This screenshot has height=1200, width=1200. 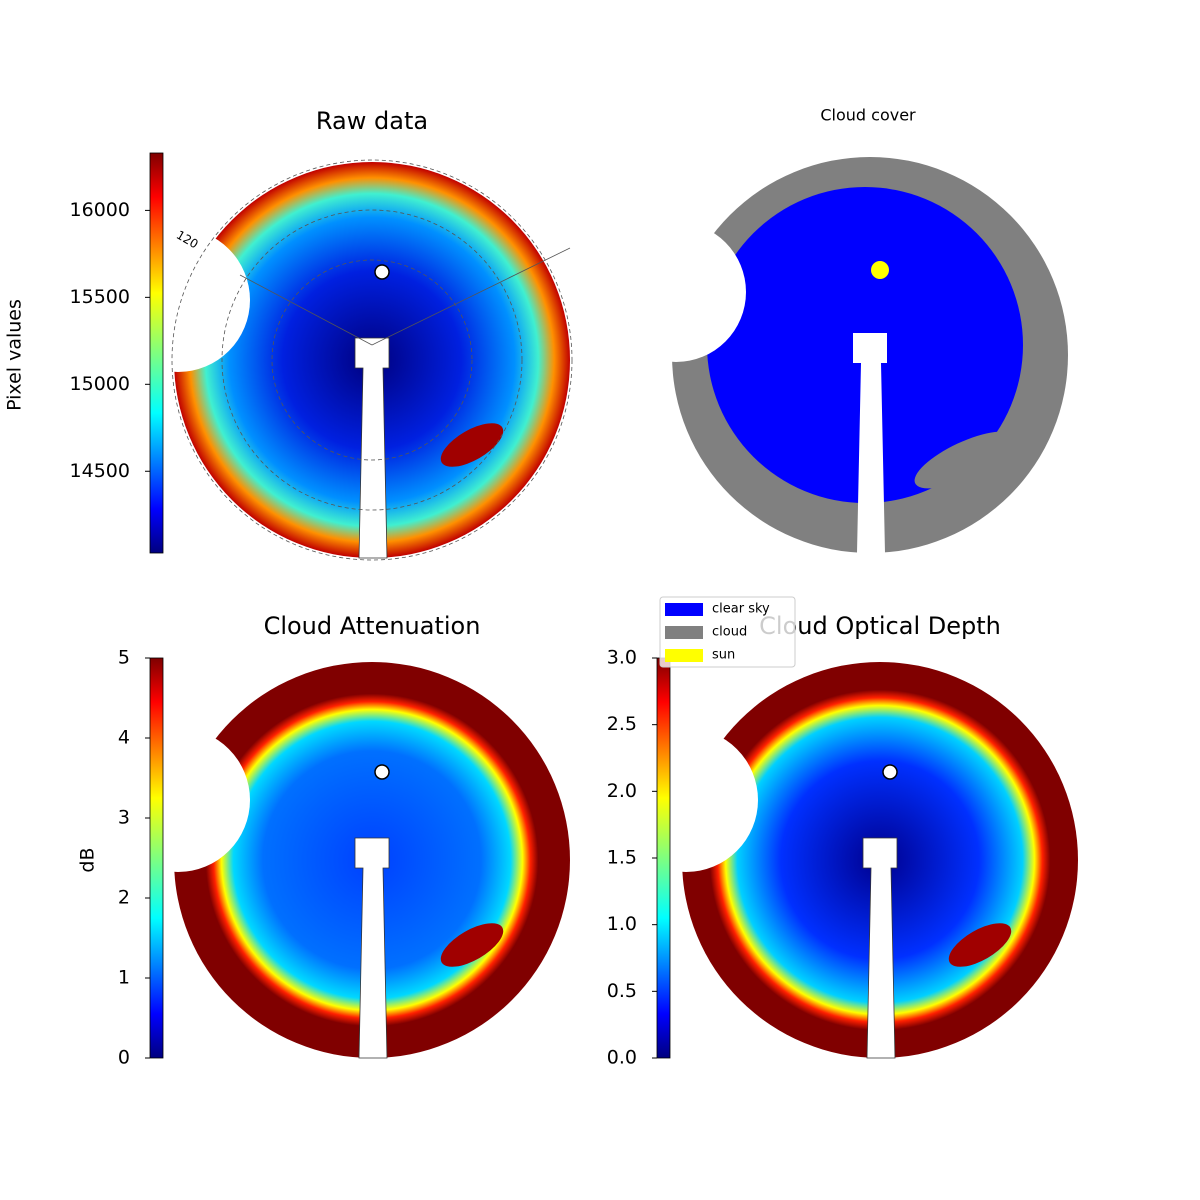 I want to click on colorbar-label: dB, so click(x=88, y=859).